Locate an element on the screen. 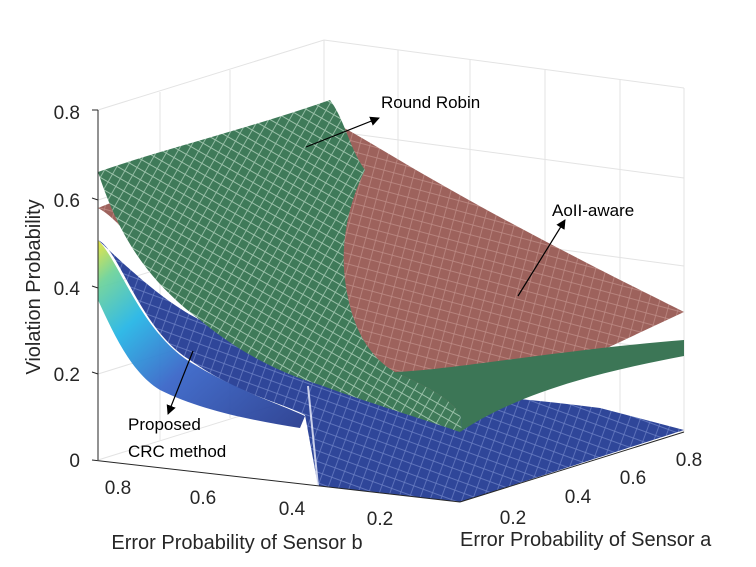 This screenshot has height=567, width=756. annotation-proposed-line2: CRC method is located at coordinates (177, 451).